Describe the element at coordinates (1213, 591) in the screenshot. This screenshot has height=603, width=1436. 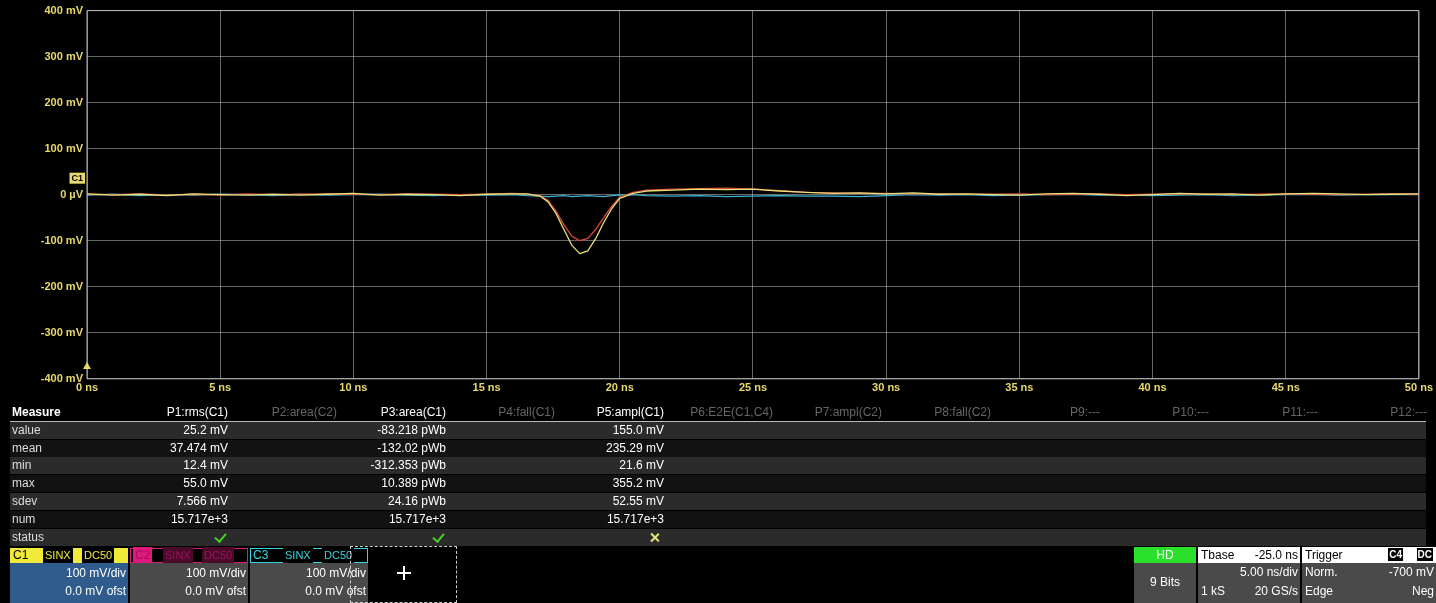
I see `text: 1 kS` at that location.